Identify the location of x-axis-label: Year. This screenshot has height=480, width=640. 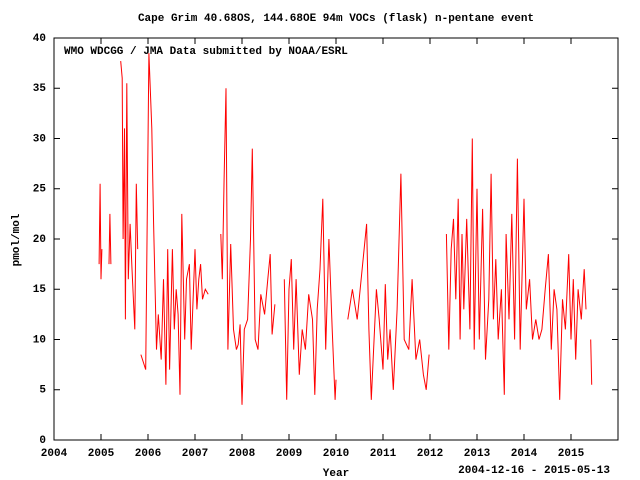
(336, 474).